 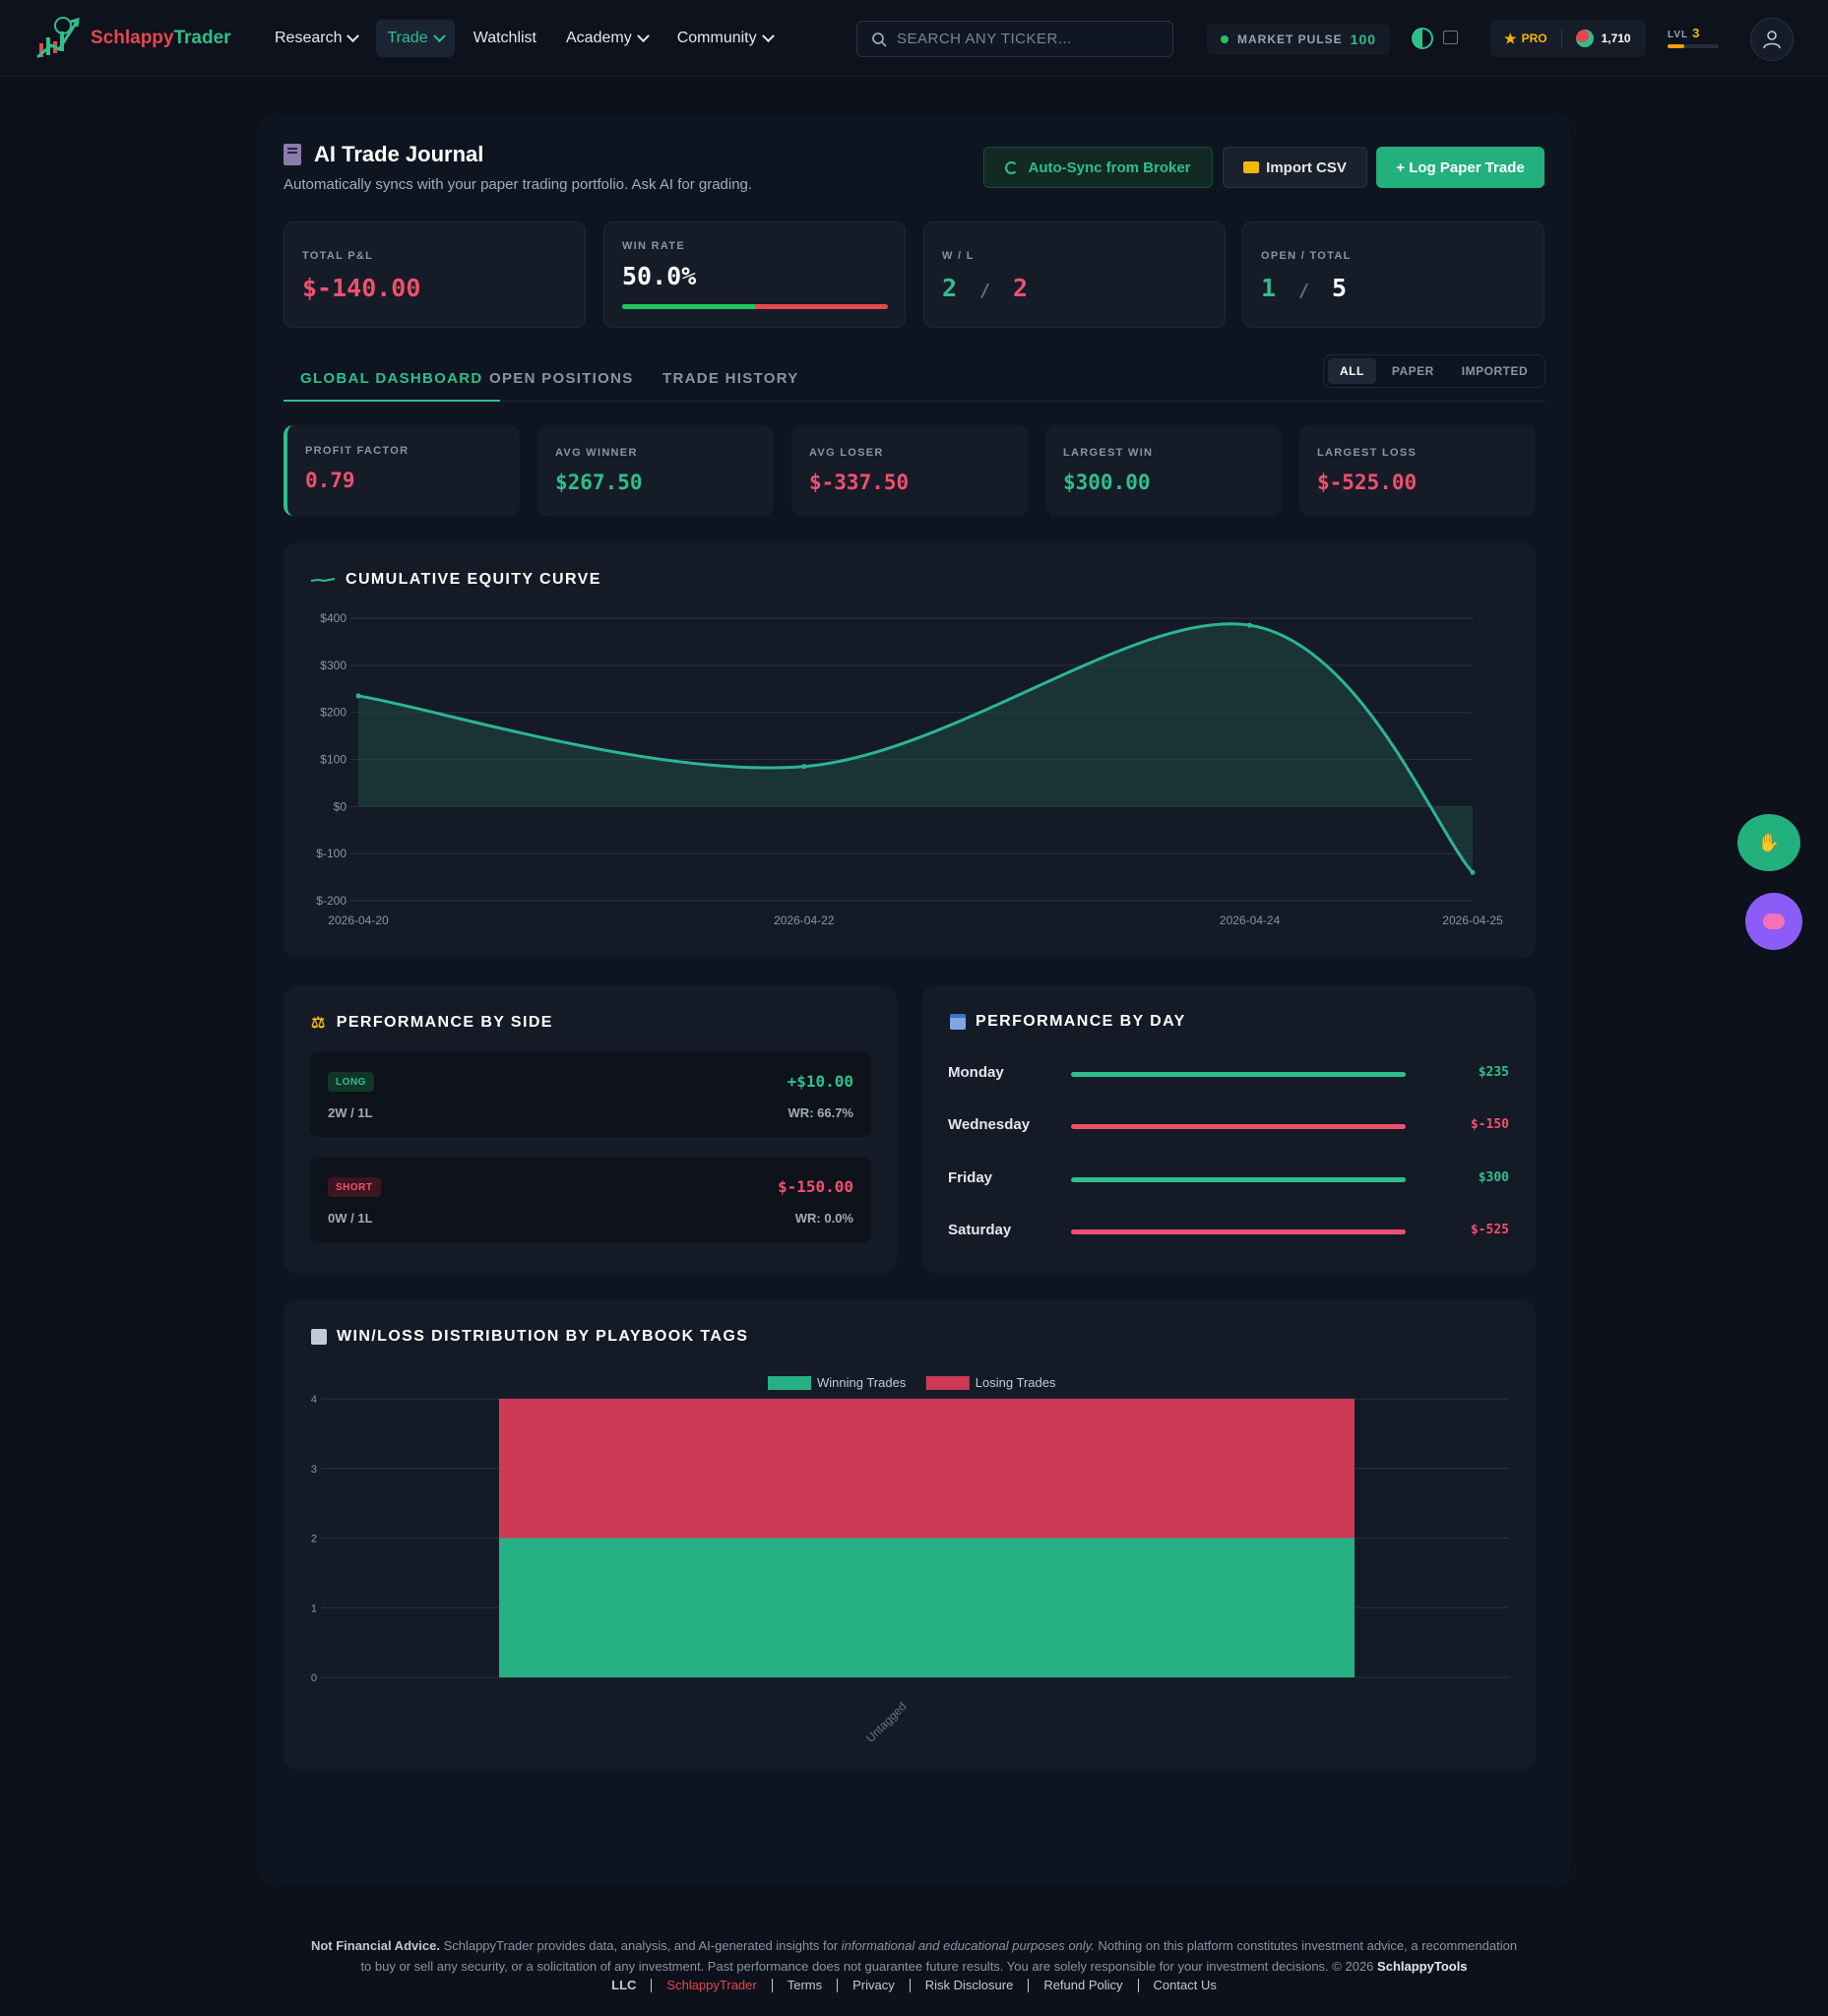 What do you see at coordinates (804, 1985) in the screenshot?
I see `footer-link-terms: Terms` at bounding box center [804, 1985].